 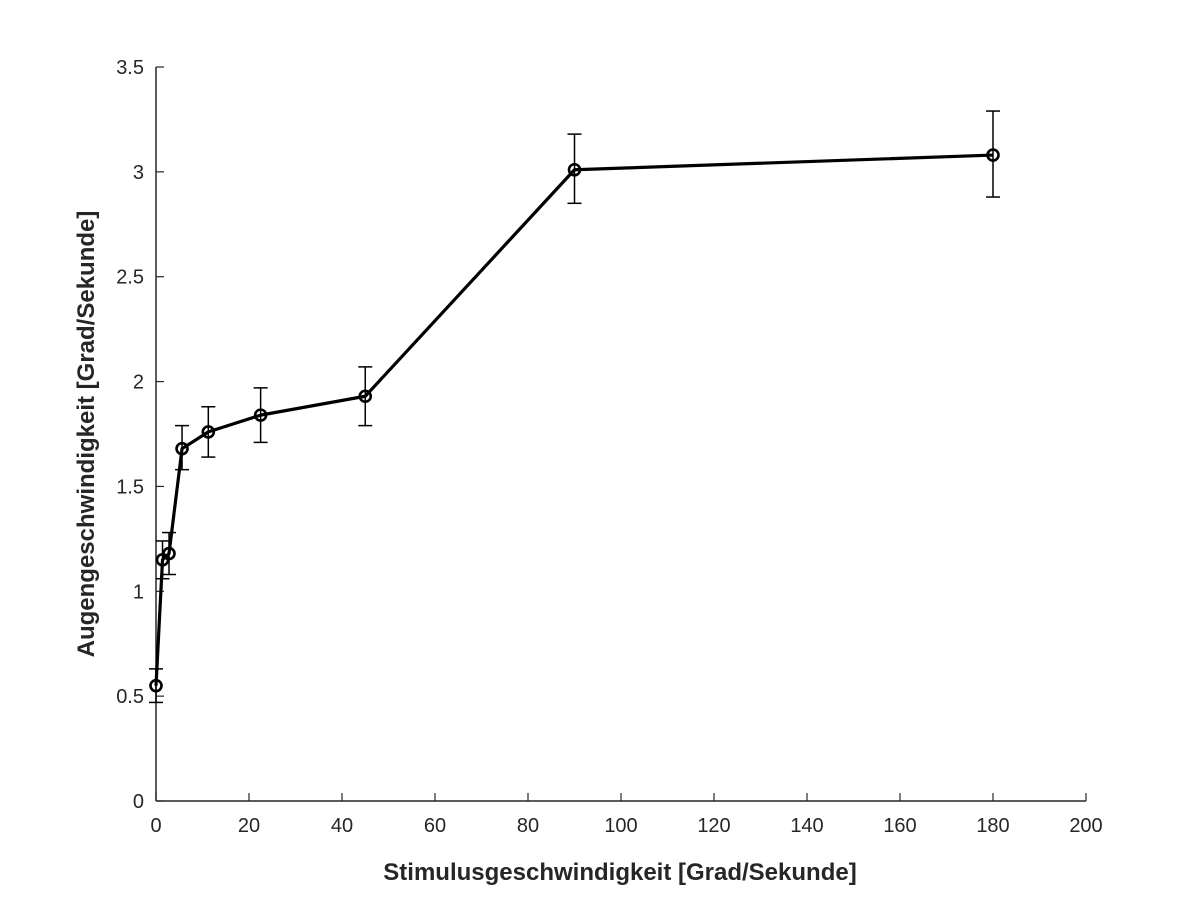 I want to click on x-tick-label: 60, so click(x=435, y=826).